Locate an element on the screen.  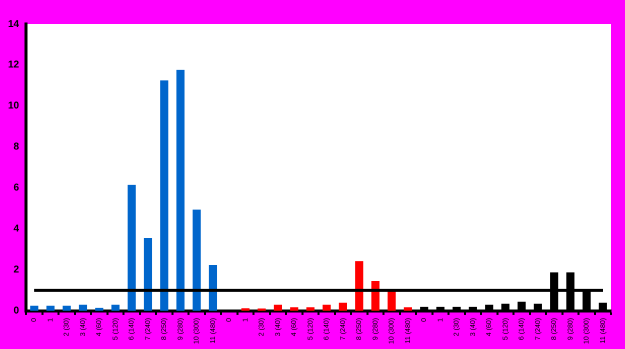
y-tick-label: 6 is located at coordinates (17, 188).